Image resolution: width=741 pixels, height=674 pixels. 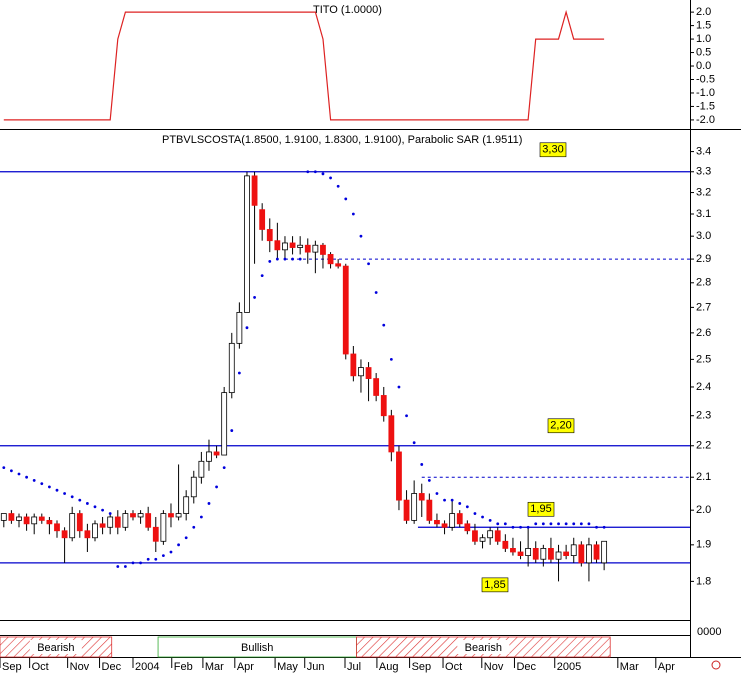 I want to click on y-tick-label: 3.0, so click(x=703, y=236).